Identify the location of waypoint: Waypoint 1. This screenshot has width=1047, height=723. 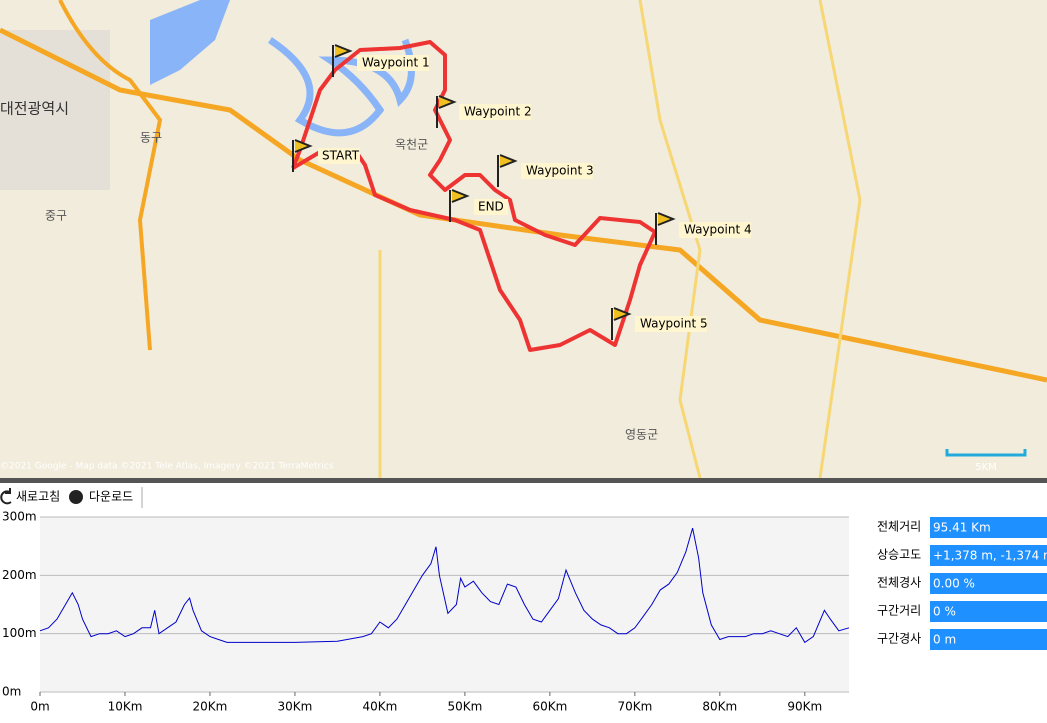
(381, 60).